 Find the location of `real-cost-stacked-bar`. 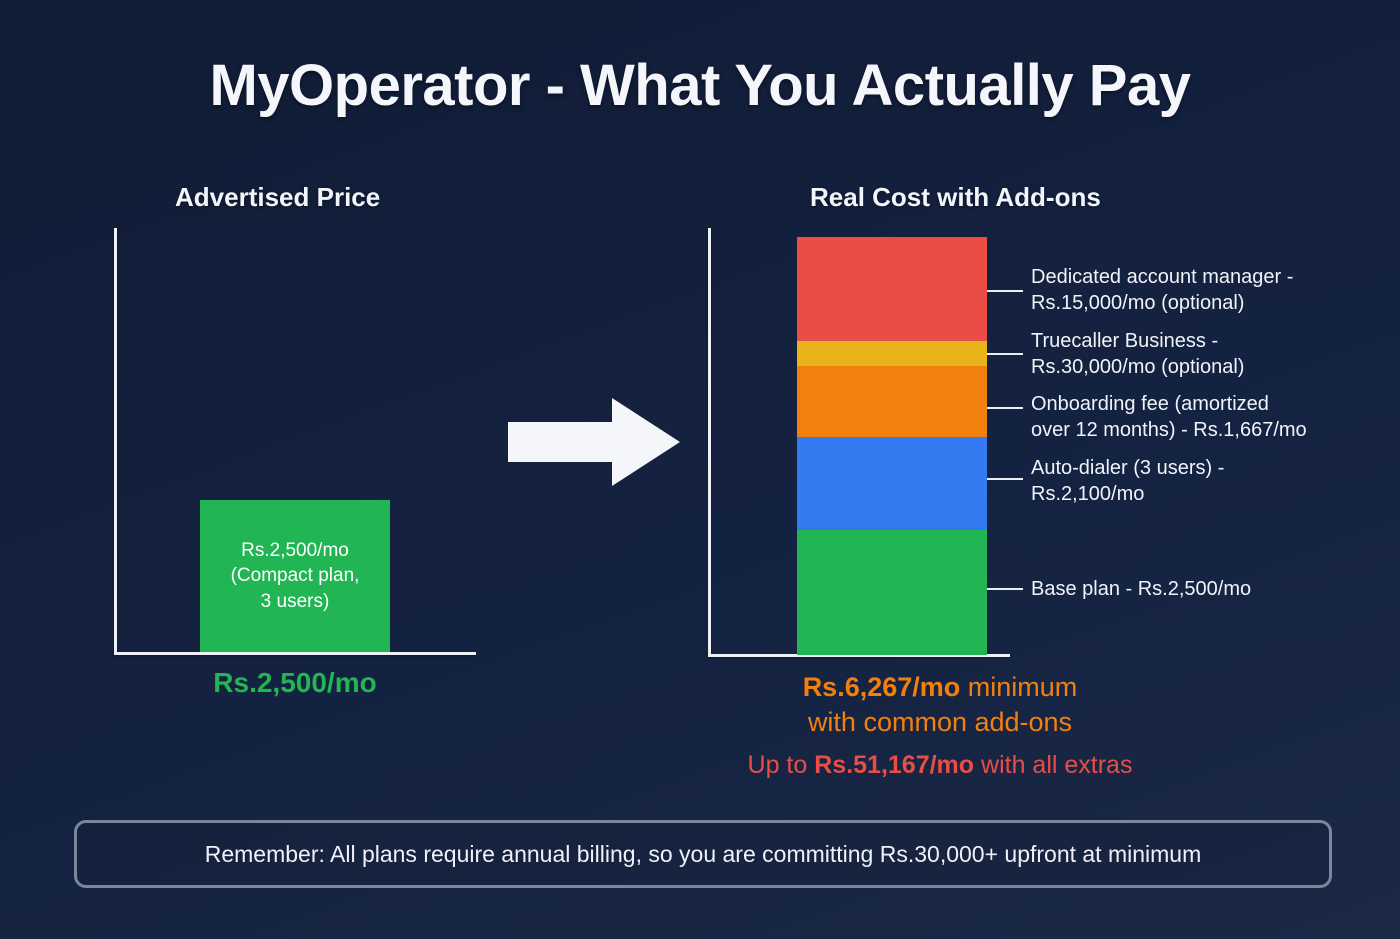

real-cost-stacked-bar is located at coordinates (892, 446).